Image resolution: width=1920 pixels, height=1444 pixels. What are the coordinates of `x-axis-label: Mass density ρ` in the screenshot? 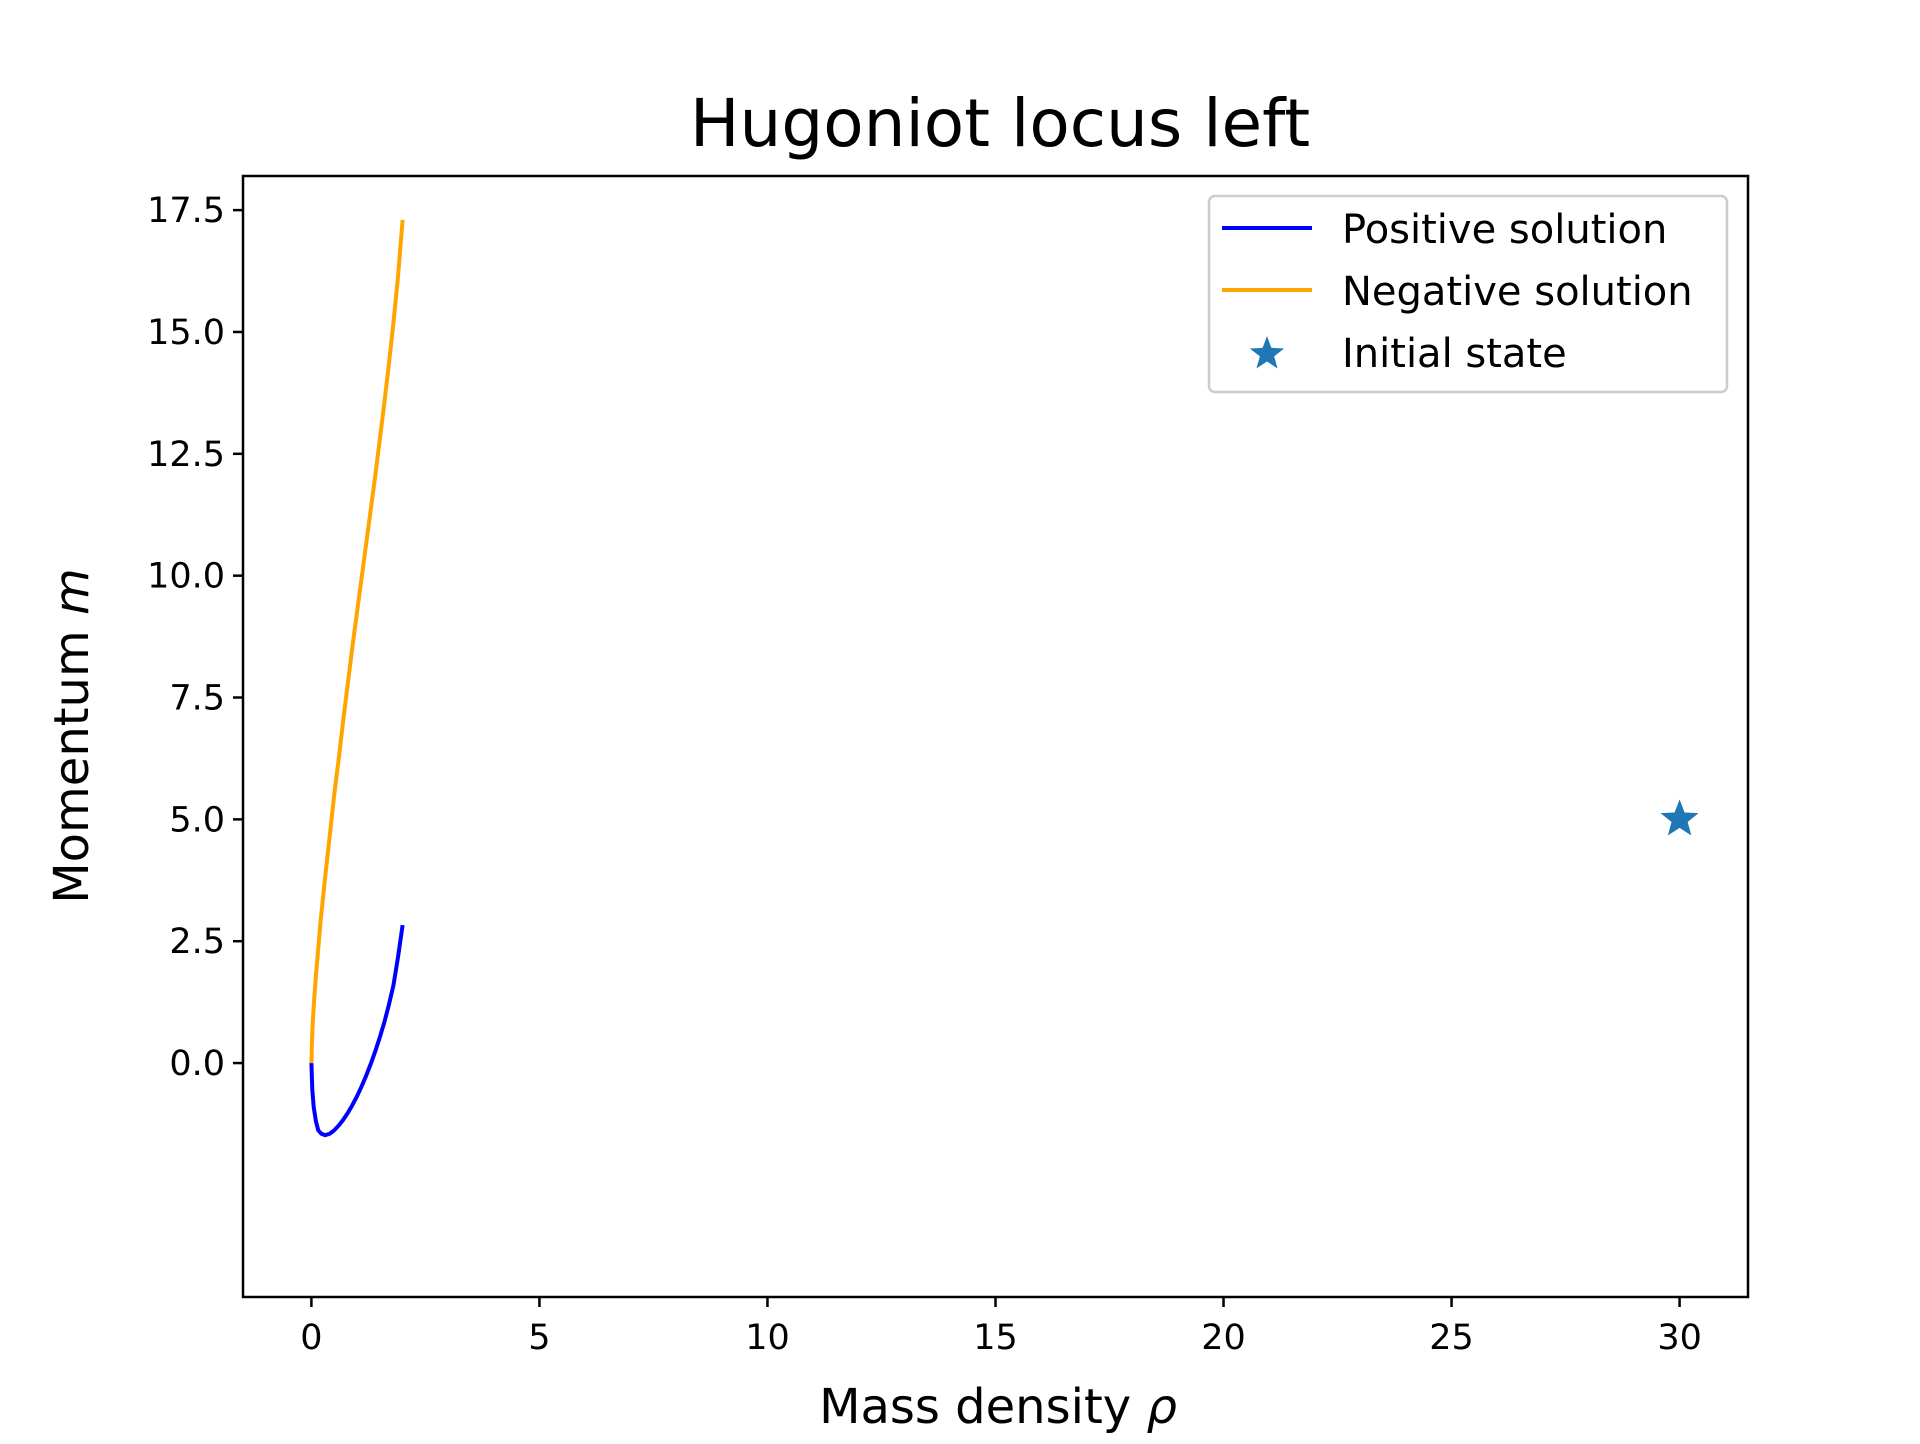 It's located at (998, 1407).